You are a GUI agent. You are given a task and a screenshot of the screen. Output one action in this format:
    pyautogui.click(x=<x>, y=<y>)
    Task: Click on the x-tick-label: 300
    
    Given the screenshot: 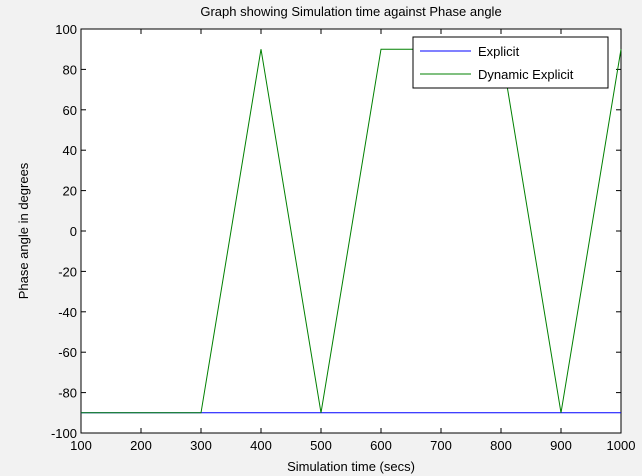 What is the action you would take?
    pyautogui.click(x=201, y=445)
    